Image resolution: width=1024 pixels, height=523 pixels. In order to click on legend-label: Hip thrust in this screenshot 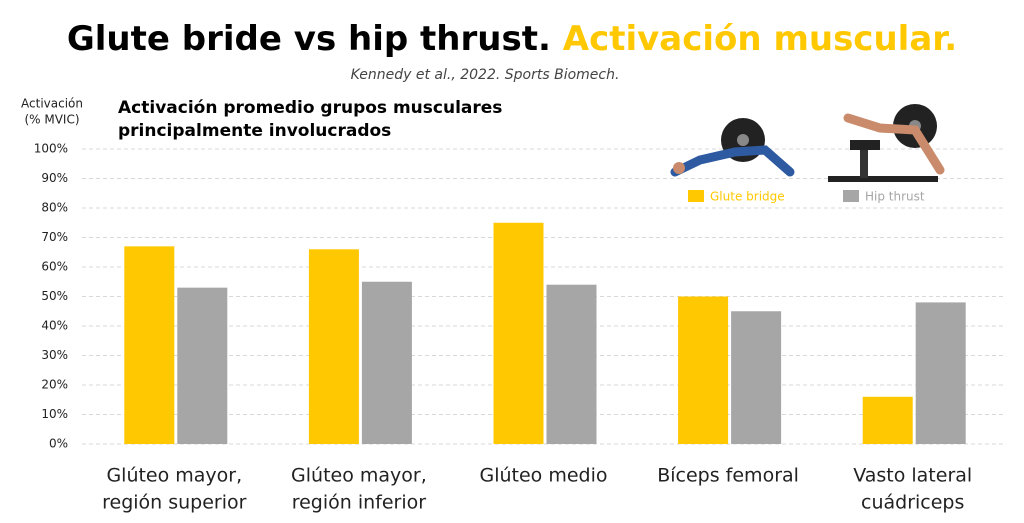, I will do `click(895, 197)`.